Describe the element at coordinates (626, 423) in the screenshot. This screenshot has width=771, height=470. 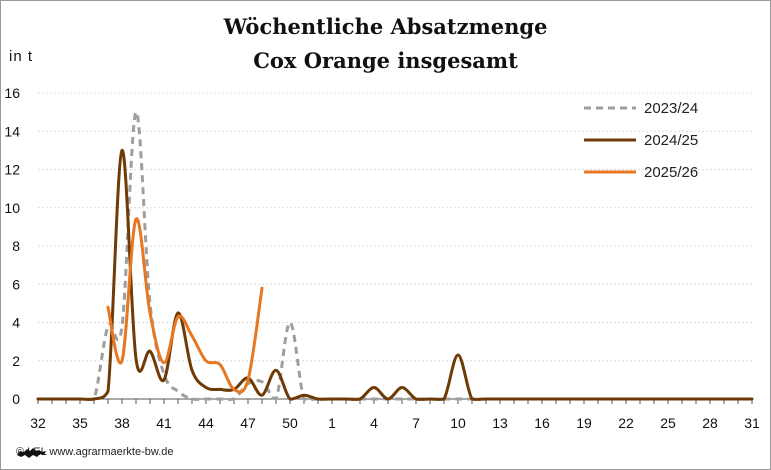
I see `x-tick-label: 22` at that location.